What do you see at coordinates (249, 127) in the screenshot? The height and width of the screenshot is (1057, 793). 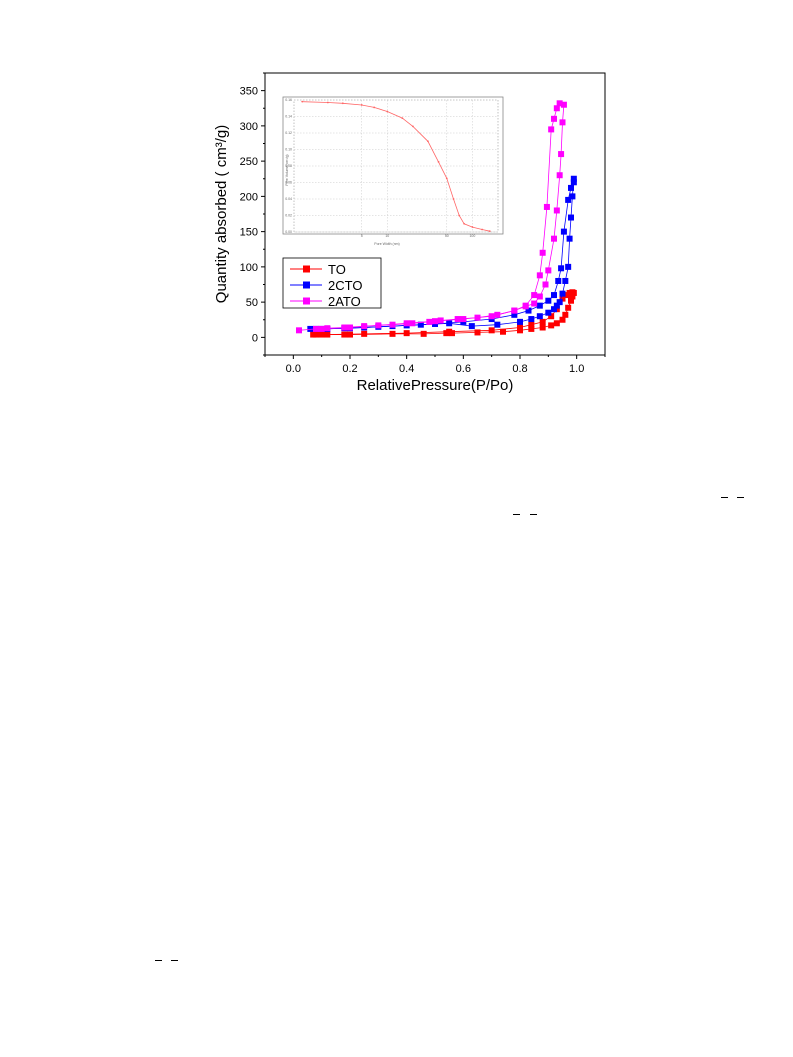 I see `y-tick-label: 300` at bounding box center [249, 127].